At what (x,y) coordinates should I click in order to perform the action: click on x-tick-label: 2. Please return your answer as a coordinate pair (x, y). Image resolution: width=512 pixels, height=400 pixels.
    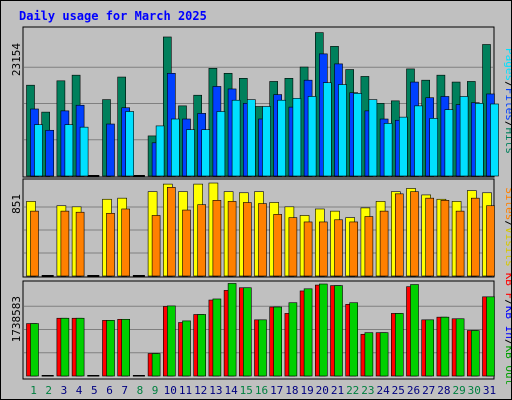
    Looking at the image, I should click on (48, 390).